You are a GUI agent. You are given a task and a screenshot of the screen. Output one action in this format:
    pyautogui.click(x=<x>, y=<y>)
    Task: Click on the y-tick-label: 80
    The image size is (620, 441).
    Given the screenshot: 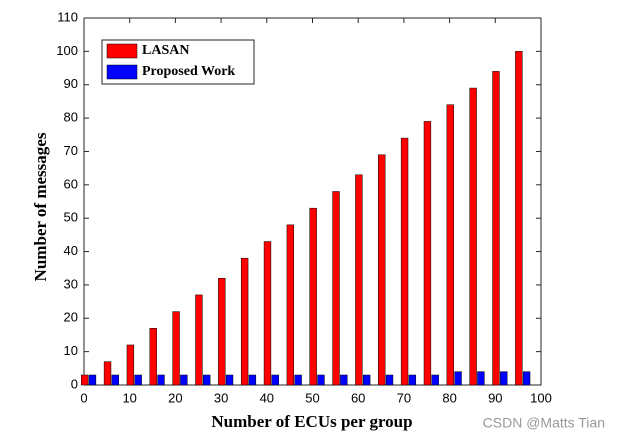 What is the action you would take?
    pyautogui.click(x=71, y=117)
    